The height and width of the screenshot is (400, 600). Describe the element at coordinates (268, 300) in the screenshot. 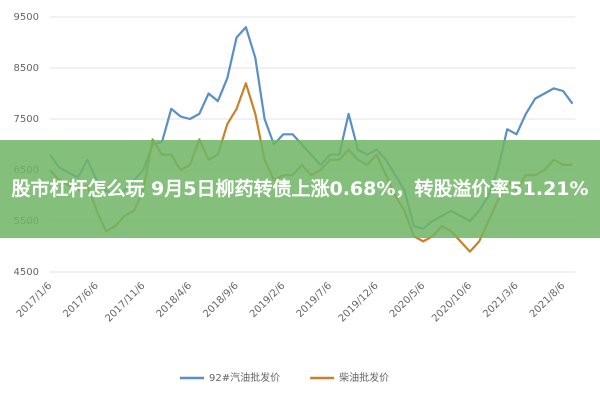

I see `x-tick-label: 2019/2/6` at that location.